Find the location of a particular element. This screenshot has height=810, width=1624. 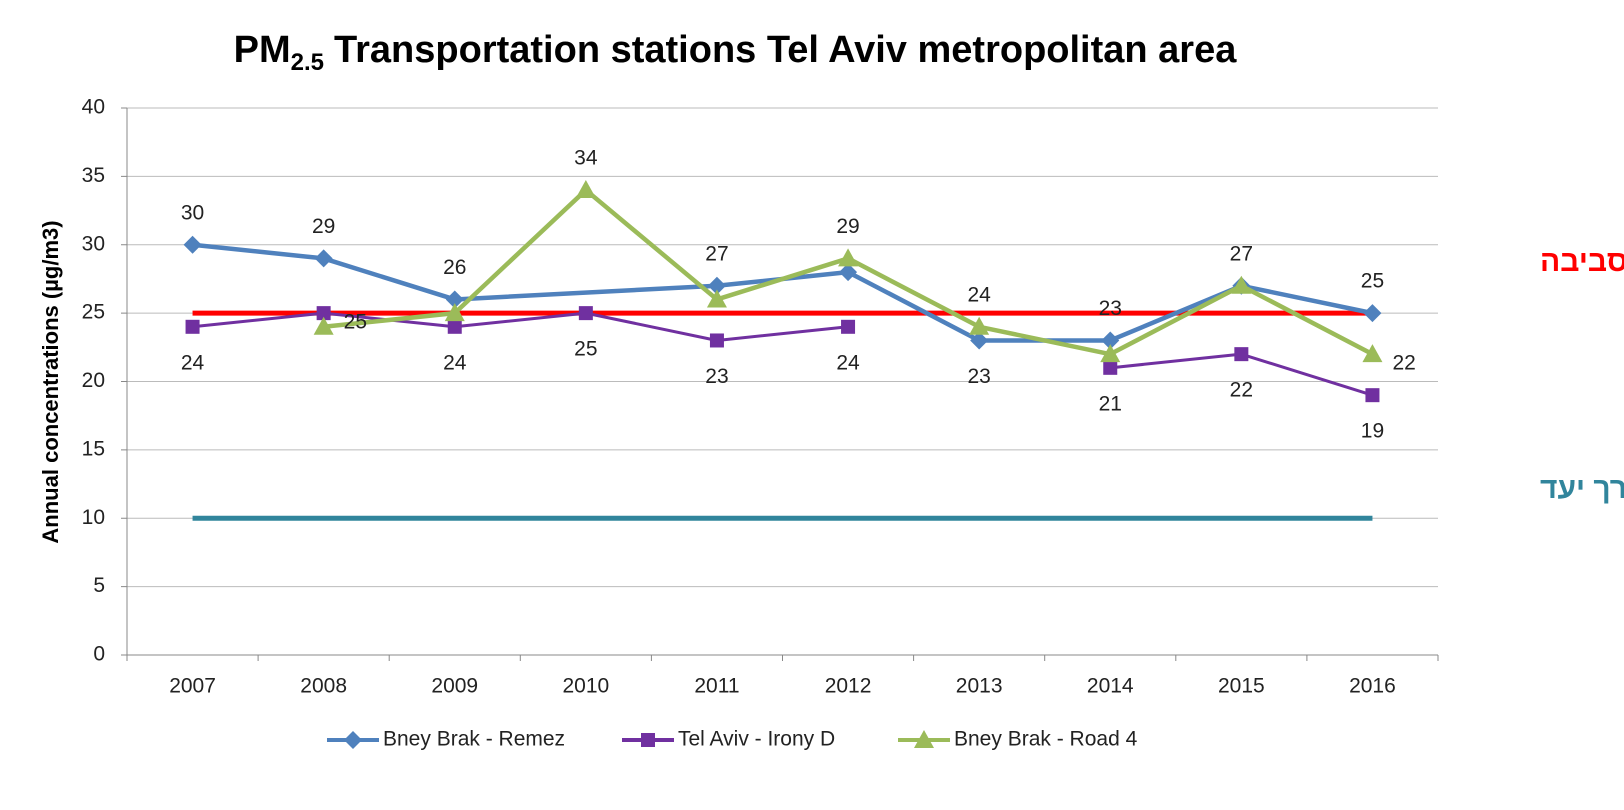

x-tick-label: 2010 is located at coordinates (585, 686).